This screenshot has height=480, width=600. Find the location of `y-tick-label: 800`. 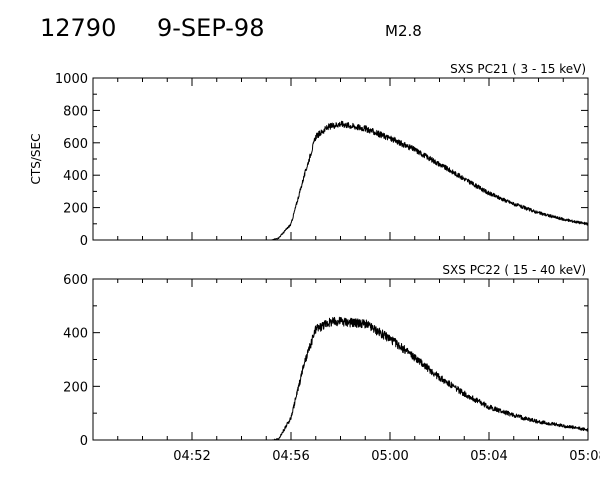

y-tick-label: 800 is located at coordinates (75, 111).